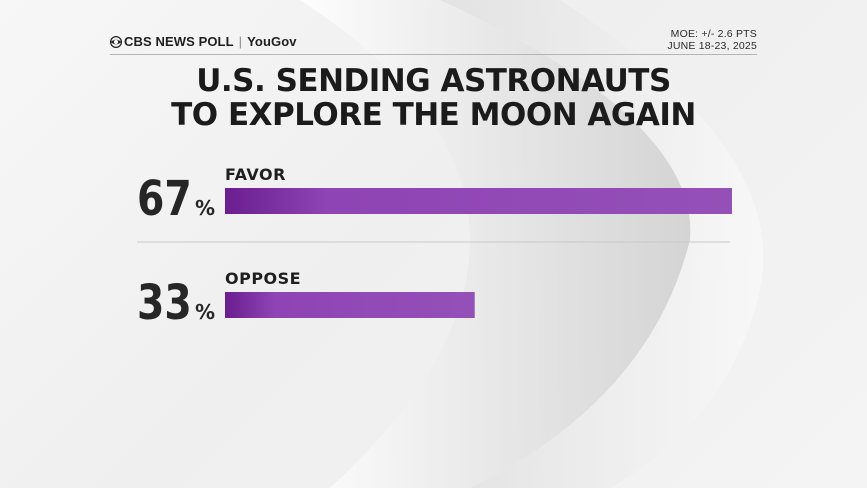  What do you see at coordinates (713, 34) in the screenshot?
I see `margin-of-error: MOE: +/- 2.6 PTS` at bounding box center [713, 34].